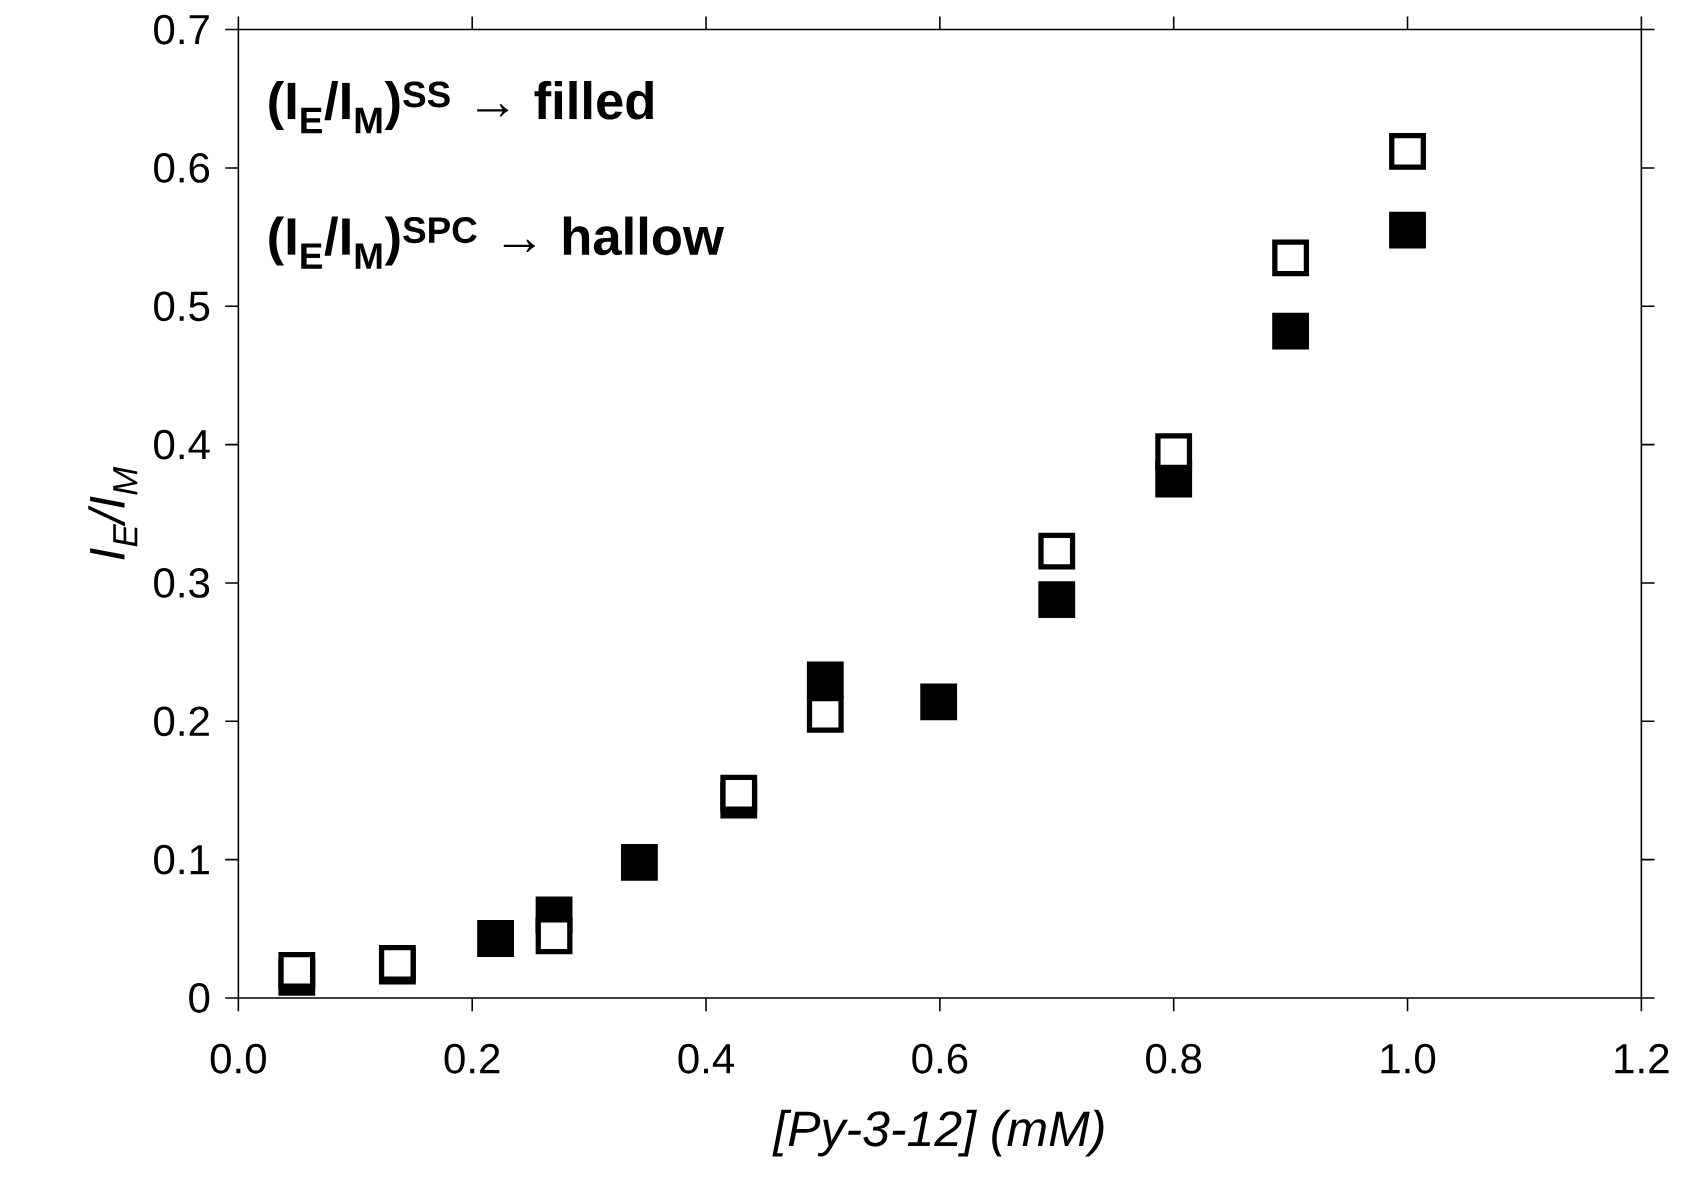 The height and width of the screenshot is (1201, 1691). Describe the element at coordinates (199, 998) in the screenshot. I see `y-tick-label: 0` at that location.